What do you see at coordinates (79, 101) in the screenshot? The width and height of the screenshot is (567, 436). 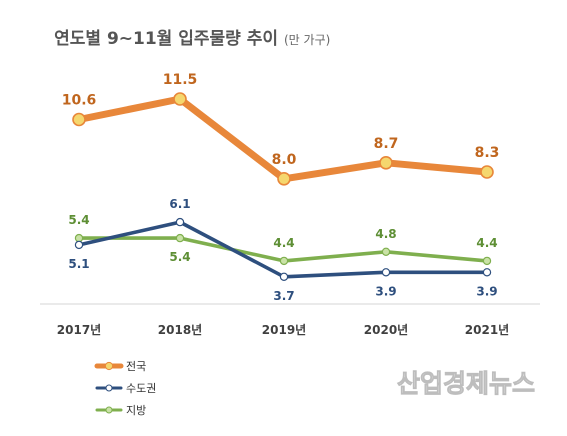 I see `data-label: 10.6` at bounding box center [79, 101].